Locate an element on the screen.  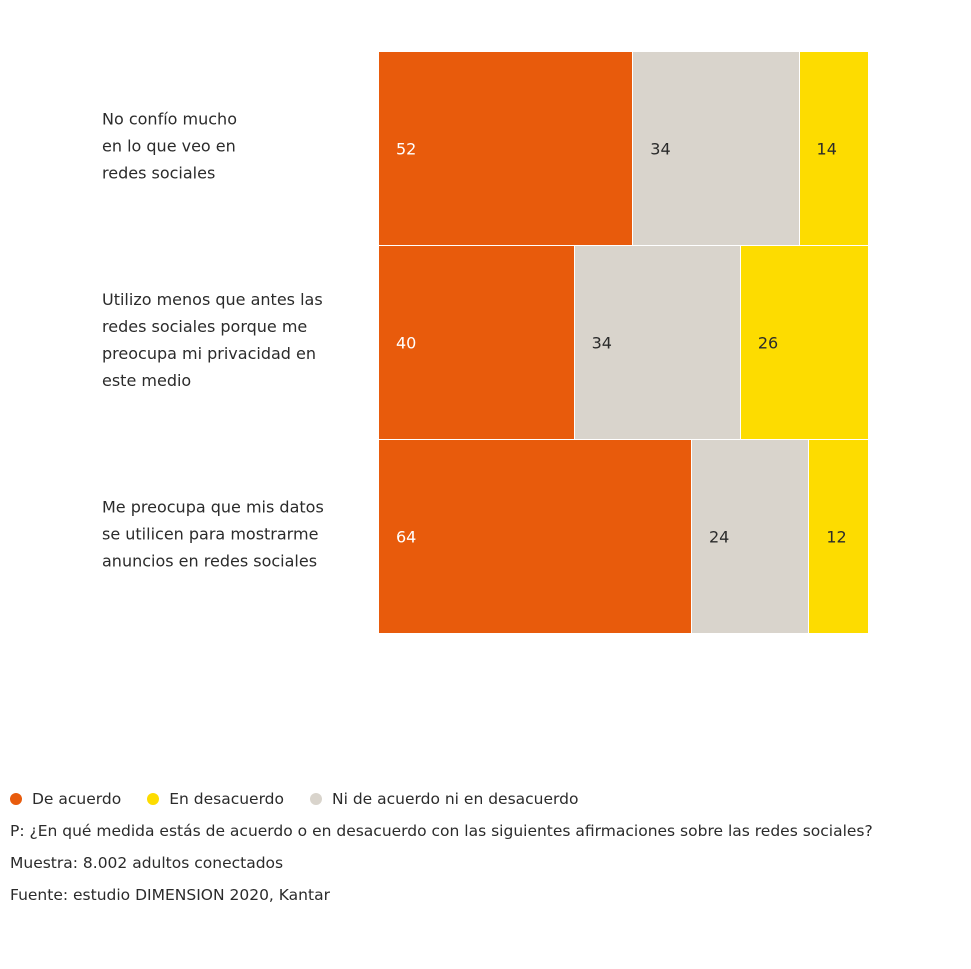
value-label: 26 is located at coordinates (768, 343).